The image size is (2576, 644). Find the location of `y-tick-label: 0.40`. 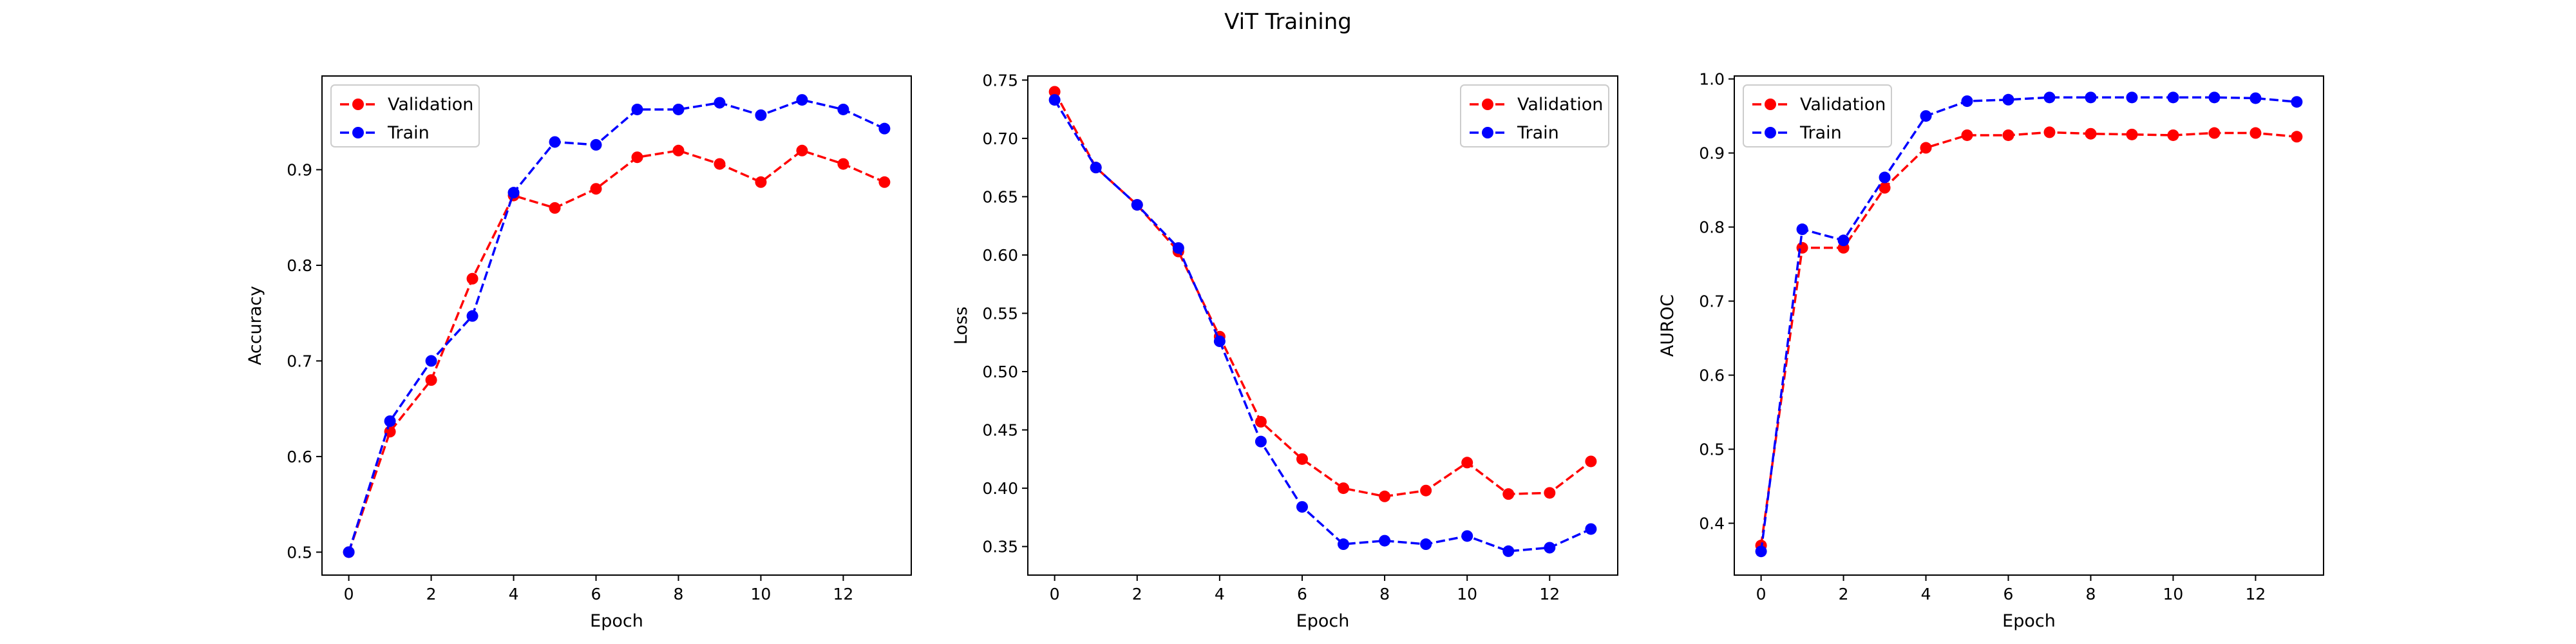

y-tick-label: 0.40 is located at coordinates (1000, 489).